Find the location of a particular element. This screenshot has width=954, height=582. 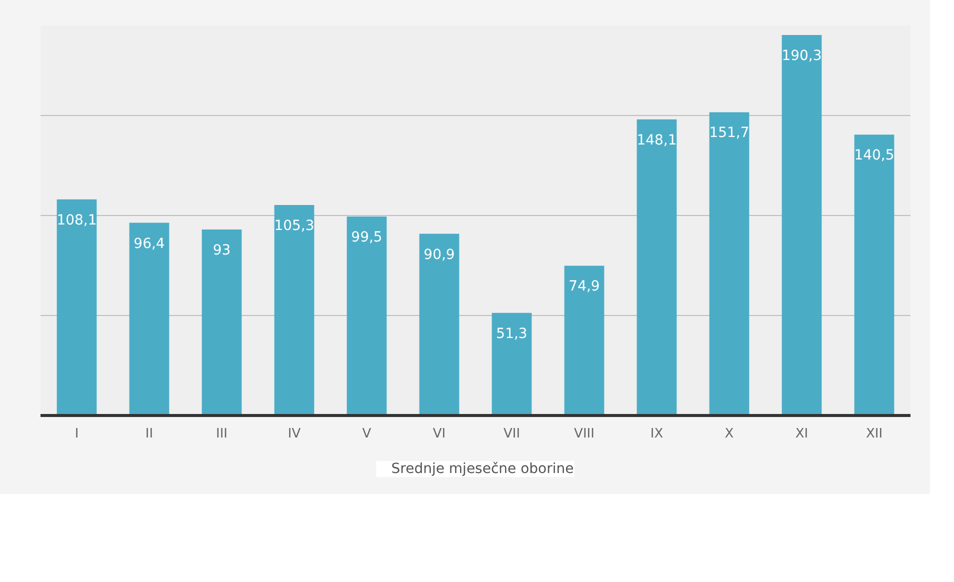

x-tick-label: XII is located at coordinates (874, 434).